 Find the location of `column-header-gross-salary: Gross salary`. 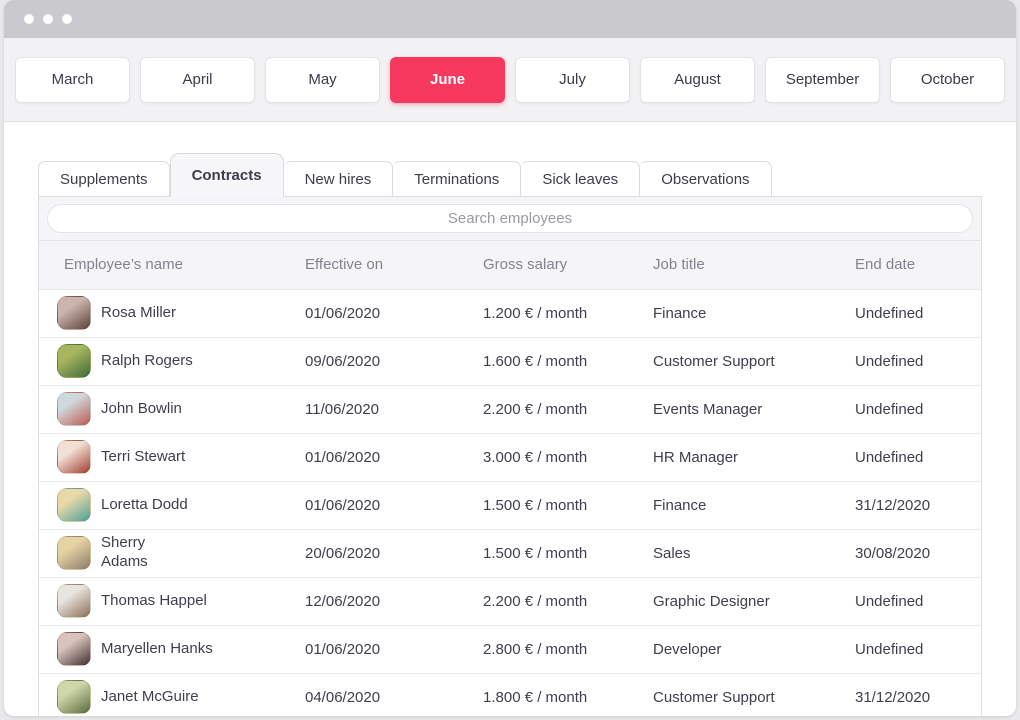

column-header-gross-salary: Gross salary is located at coordinates (558, 265).